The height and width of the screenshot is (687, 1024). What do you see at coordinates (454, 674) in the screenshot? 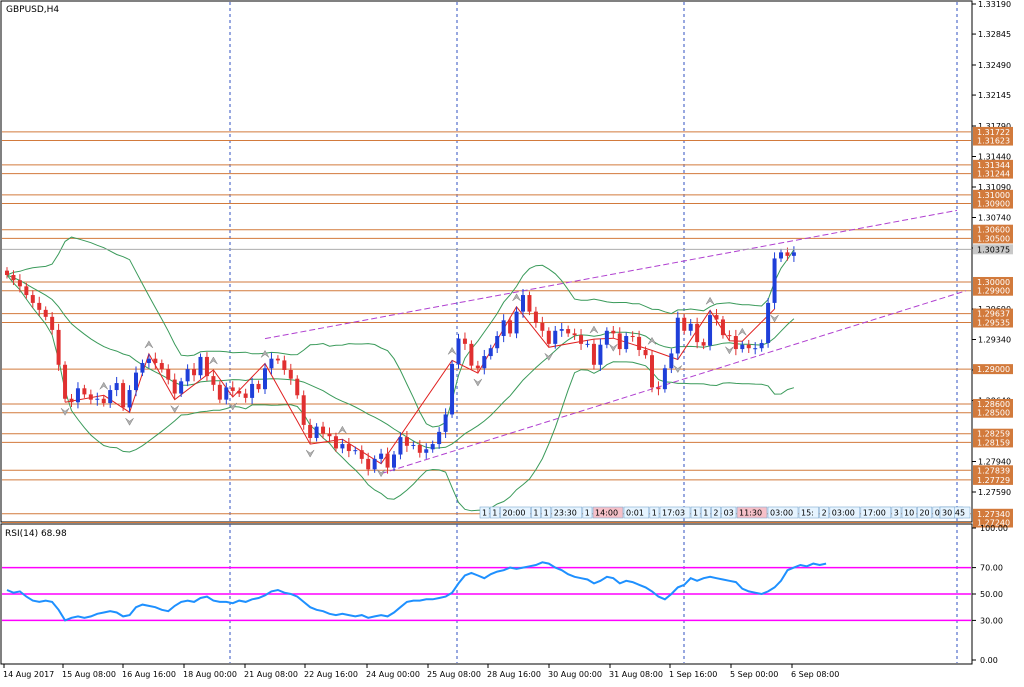
I see `time-tick-label: 25 Aug 08:00` at bounding box center [454, 674].